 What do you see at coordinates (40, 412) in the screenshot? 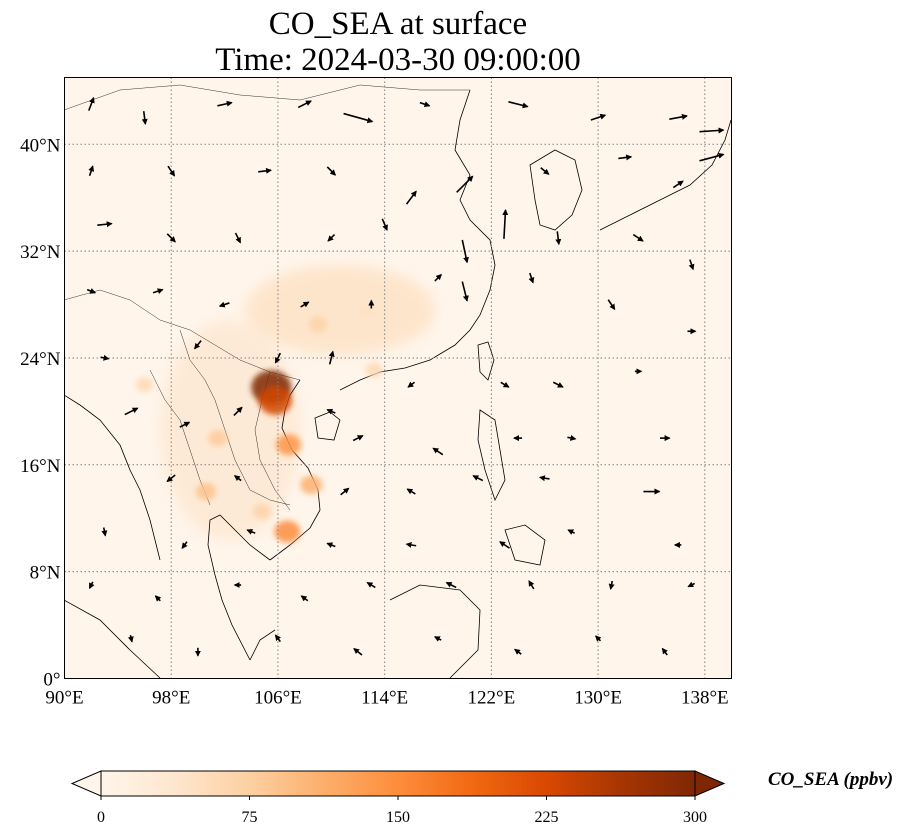
I see `y-axis-tick-labels: 0° 8°N 16°N 24°N 32°N 40°N` at bounding box center [40, 412].